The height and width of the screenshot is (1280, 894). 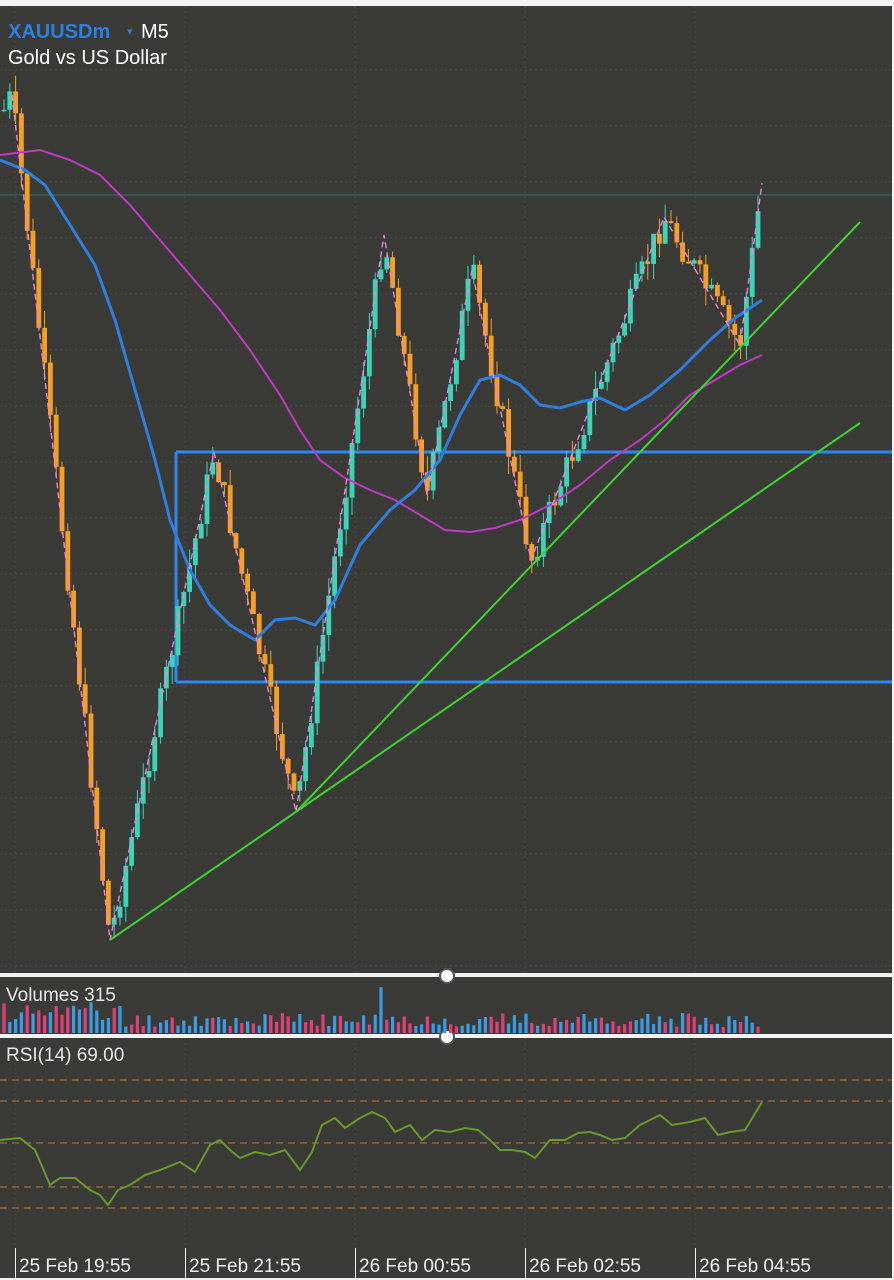 What do you see at coordinates (381, 1154) in the screenshot?
I see `rsi-line` at bounding box center [381, 1154].